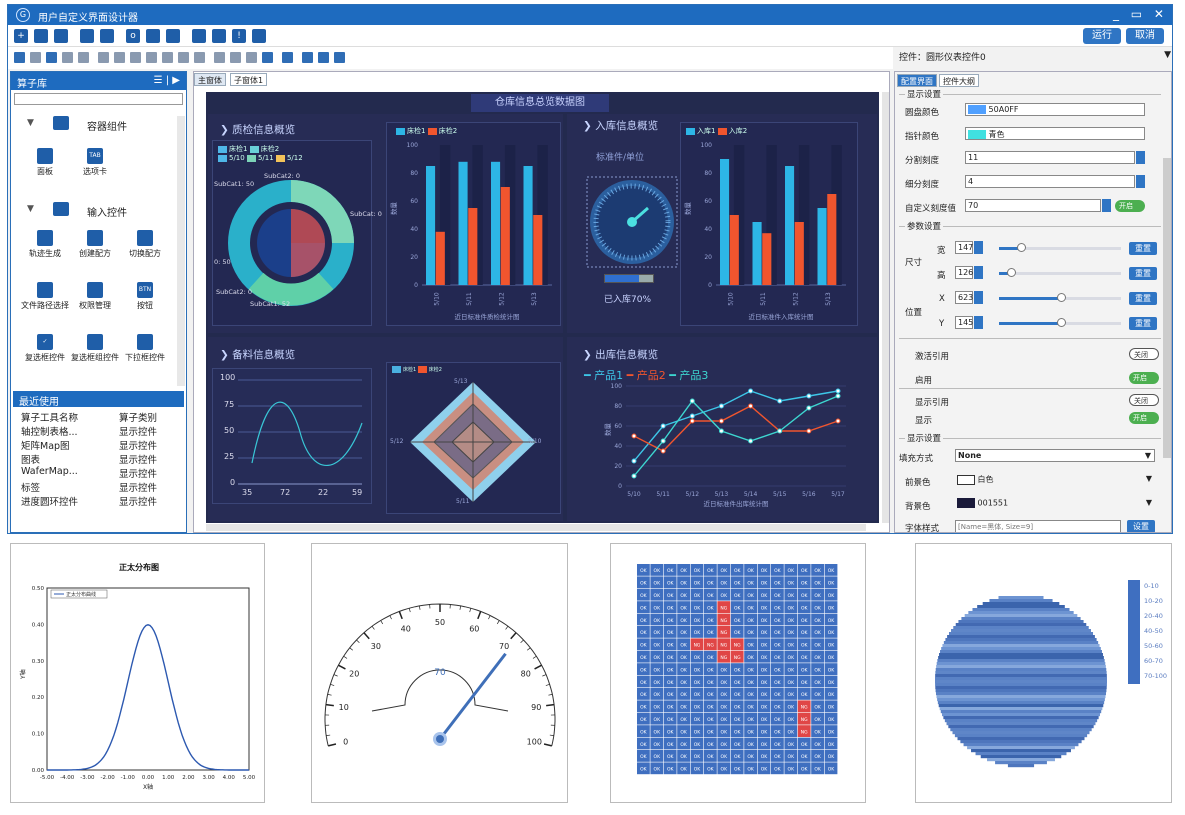 The height and width of the screenshot is (815, 1185). Describe the element at coordinates (96, 211) in the screenshot. I see `section-inputs: ▼ 输入控件` at that location.